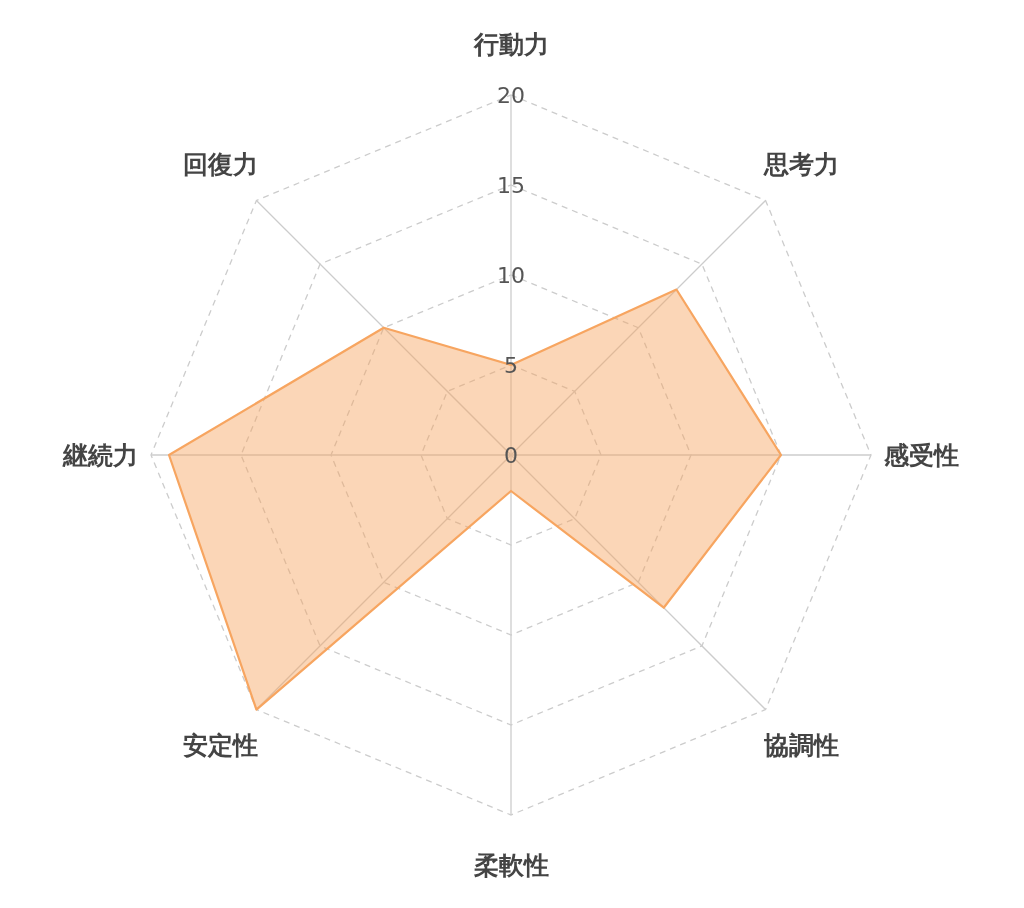 The image size is (1024, 908). Describe the element at coordinates (510, 45) in the screenshot. I see `spoke-label: 行動力` at that location.